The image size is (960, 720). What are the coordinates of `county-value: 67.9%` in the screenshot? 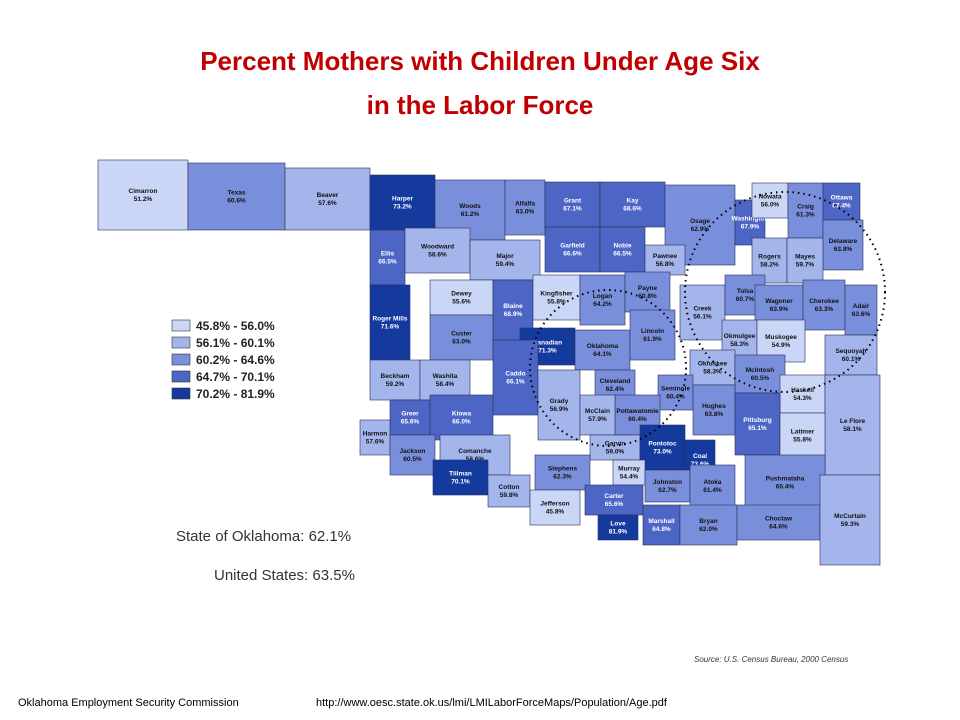 It's located at (750, 227).